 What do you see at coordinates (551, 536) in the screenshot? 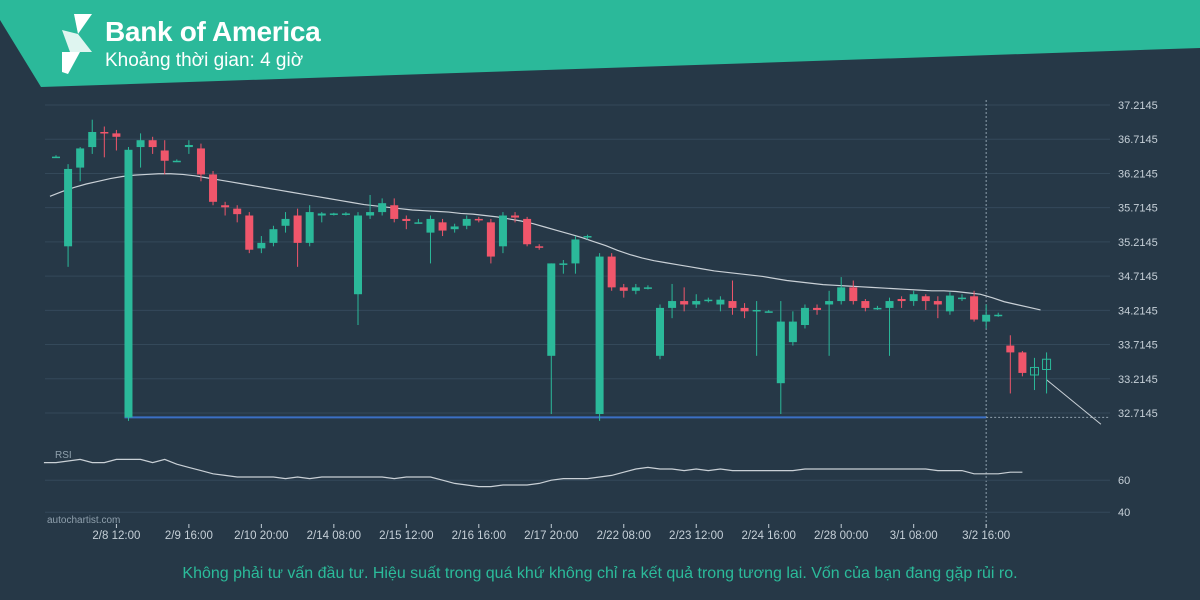
I see `time-tick-label: 2/17 20:00` at bounding box center [551, 536].